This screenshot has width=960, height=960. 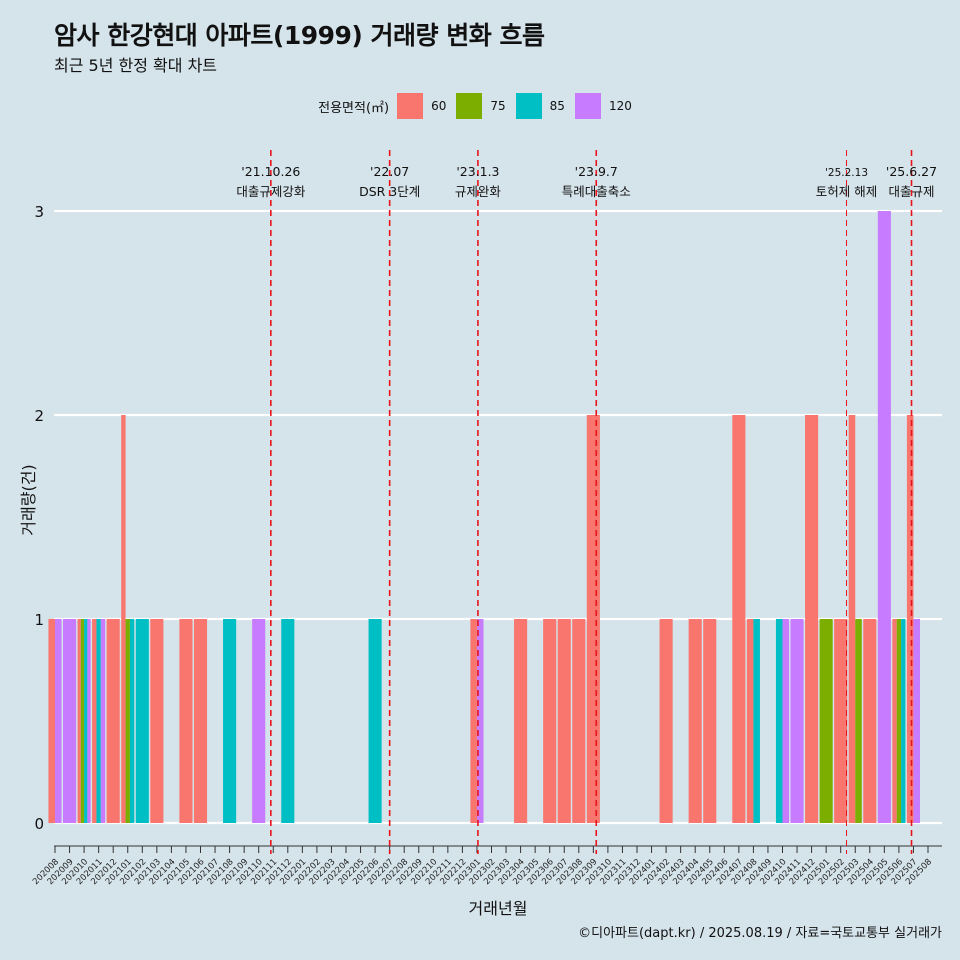 I want to click on event-date-label: '23.1.3, so click(x=477, y=171).